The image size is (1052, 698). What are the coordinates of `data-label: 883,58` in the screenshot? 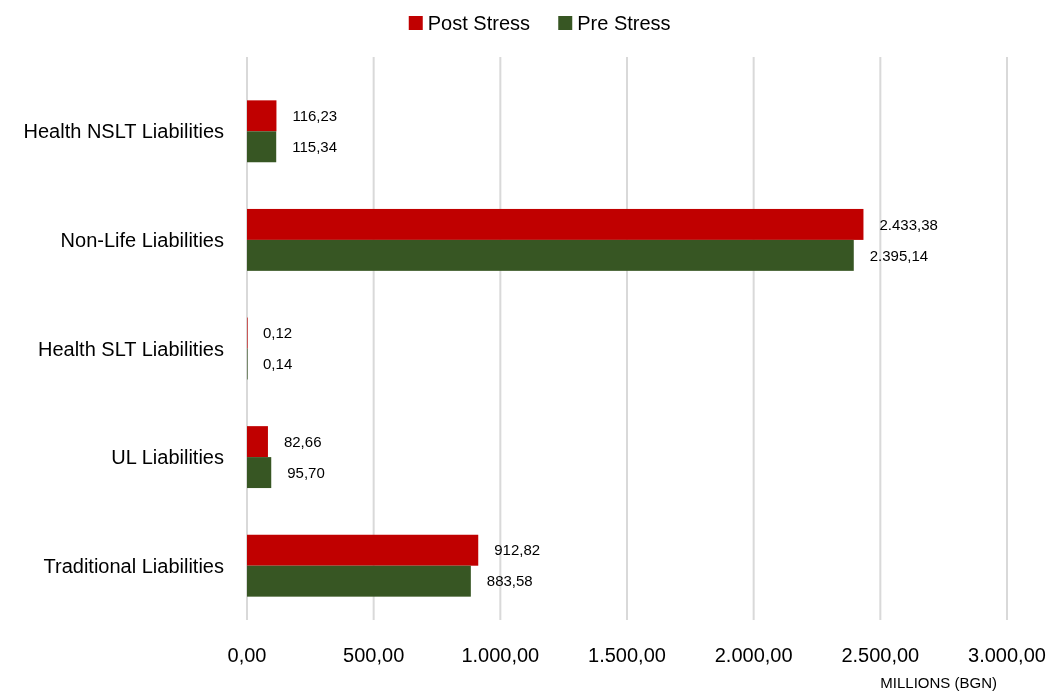 It's located at (509, 581).